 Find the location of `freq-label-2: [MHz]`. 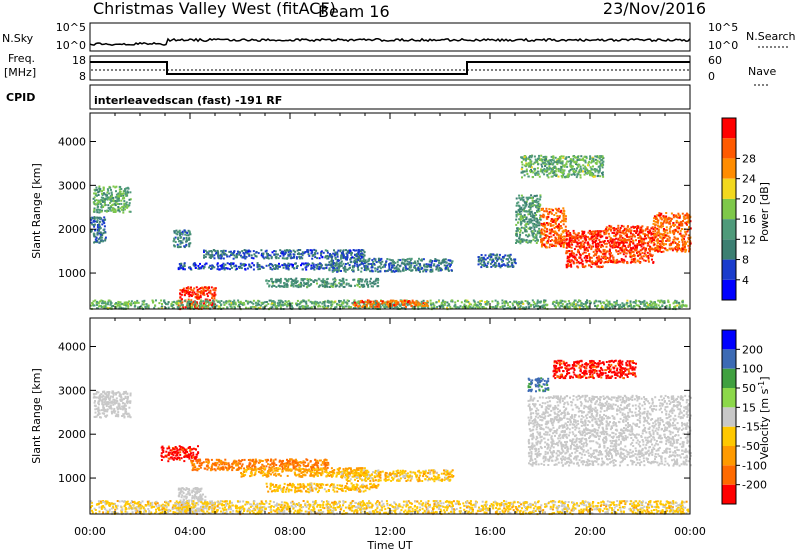

freq-label-2: [MHz] is located at coordinates (20, 72).